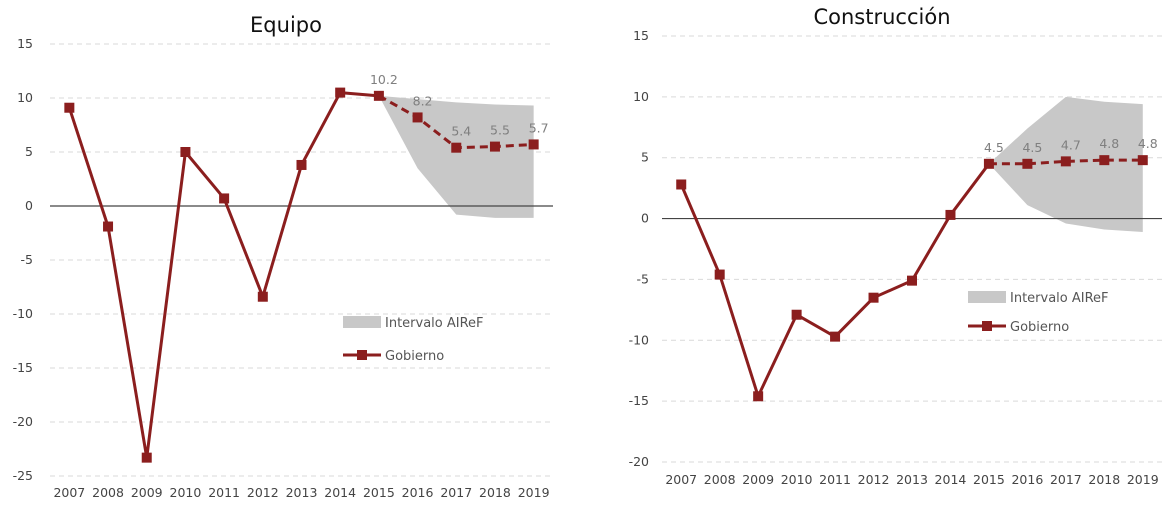 This screenshot has width=1168, height=507. I want to click on data-label: 5.7, so click(539, 127).